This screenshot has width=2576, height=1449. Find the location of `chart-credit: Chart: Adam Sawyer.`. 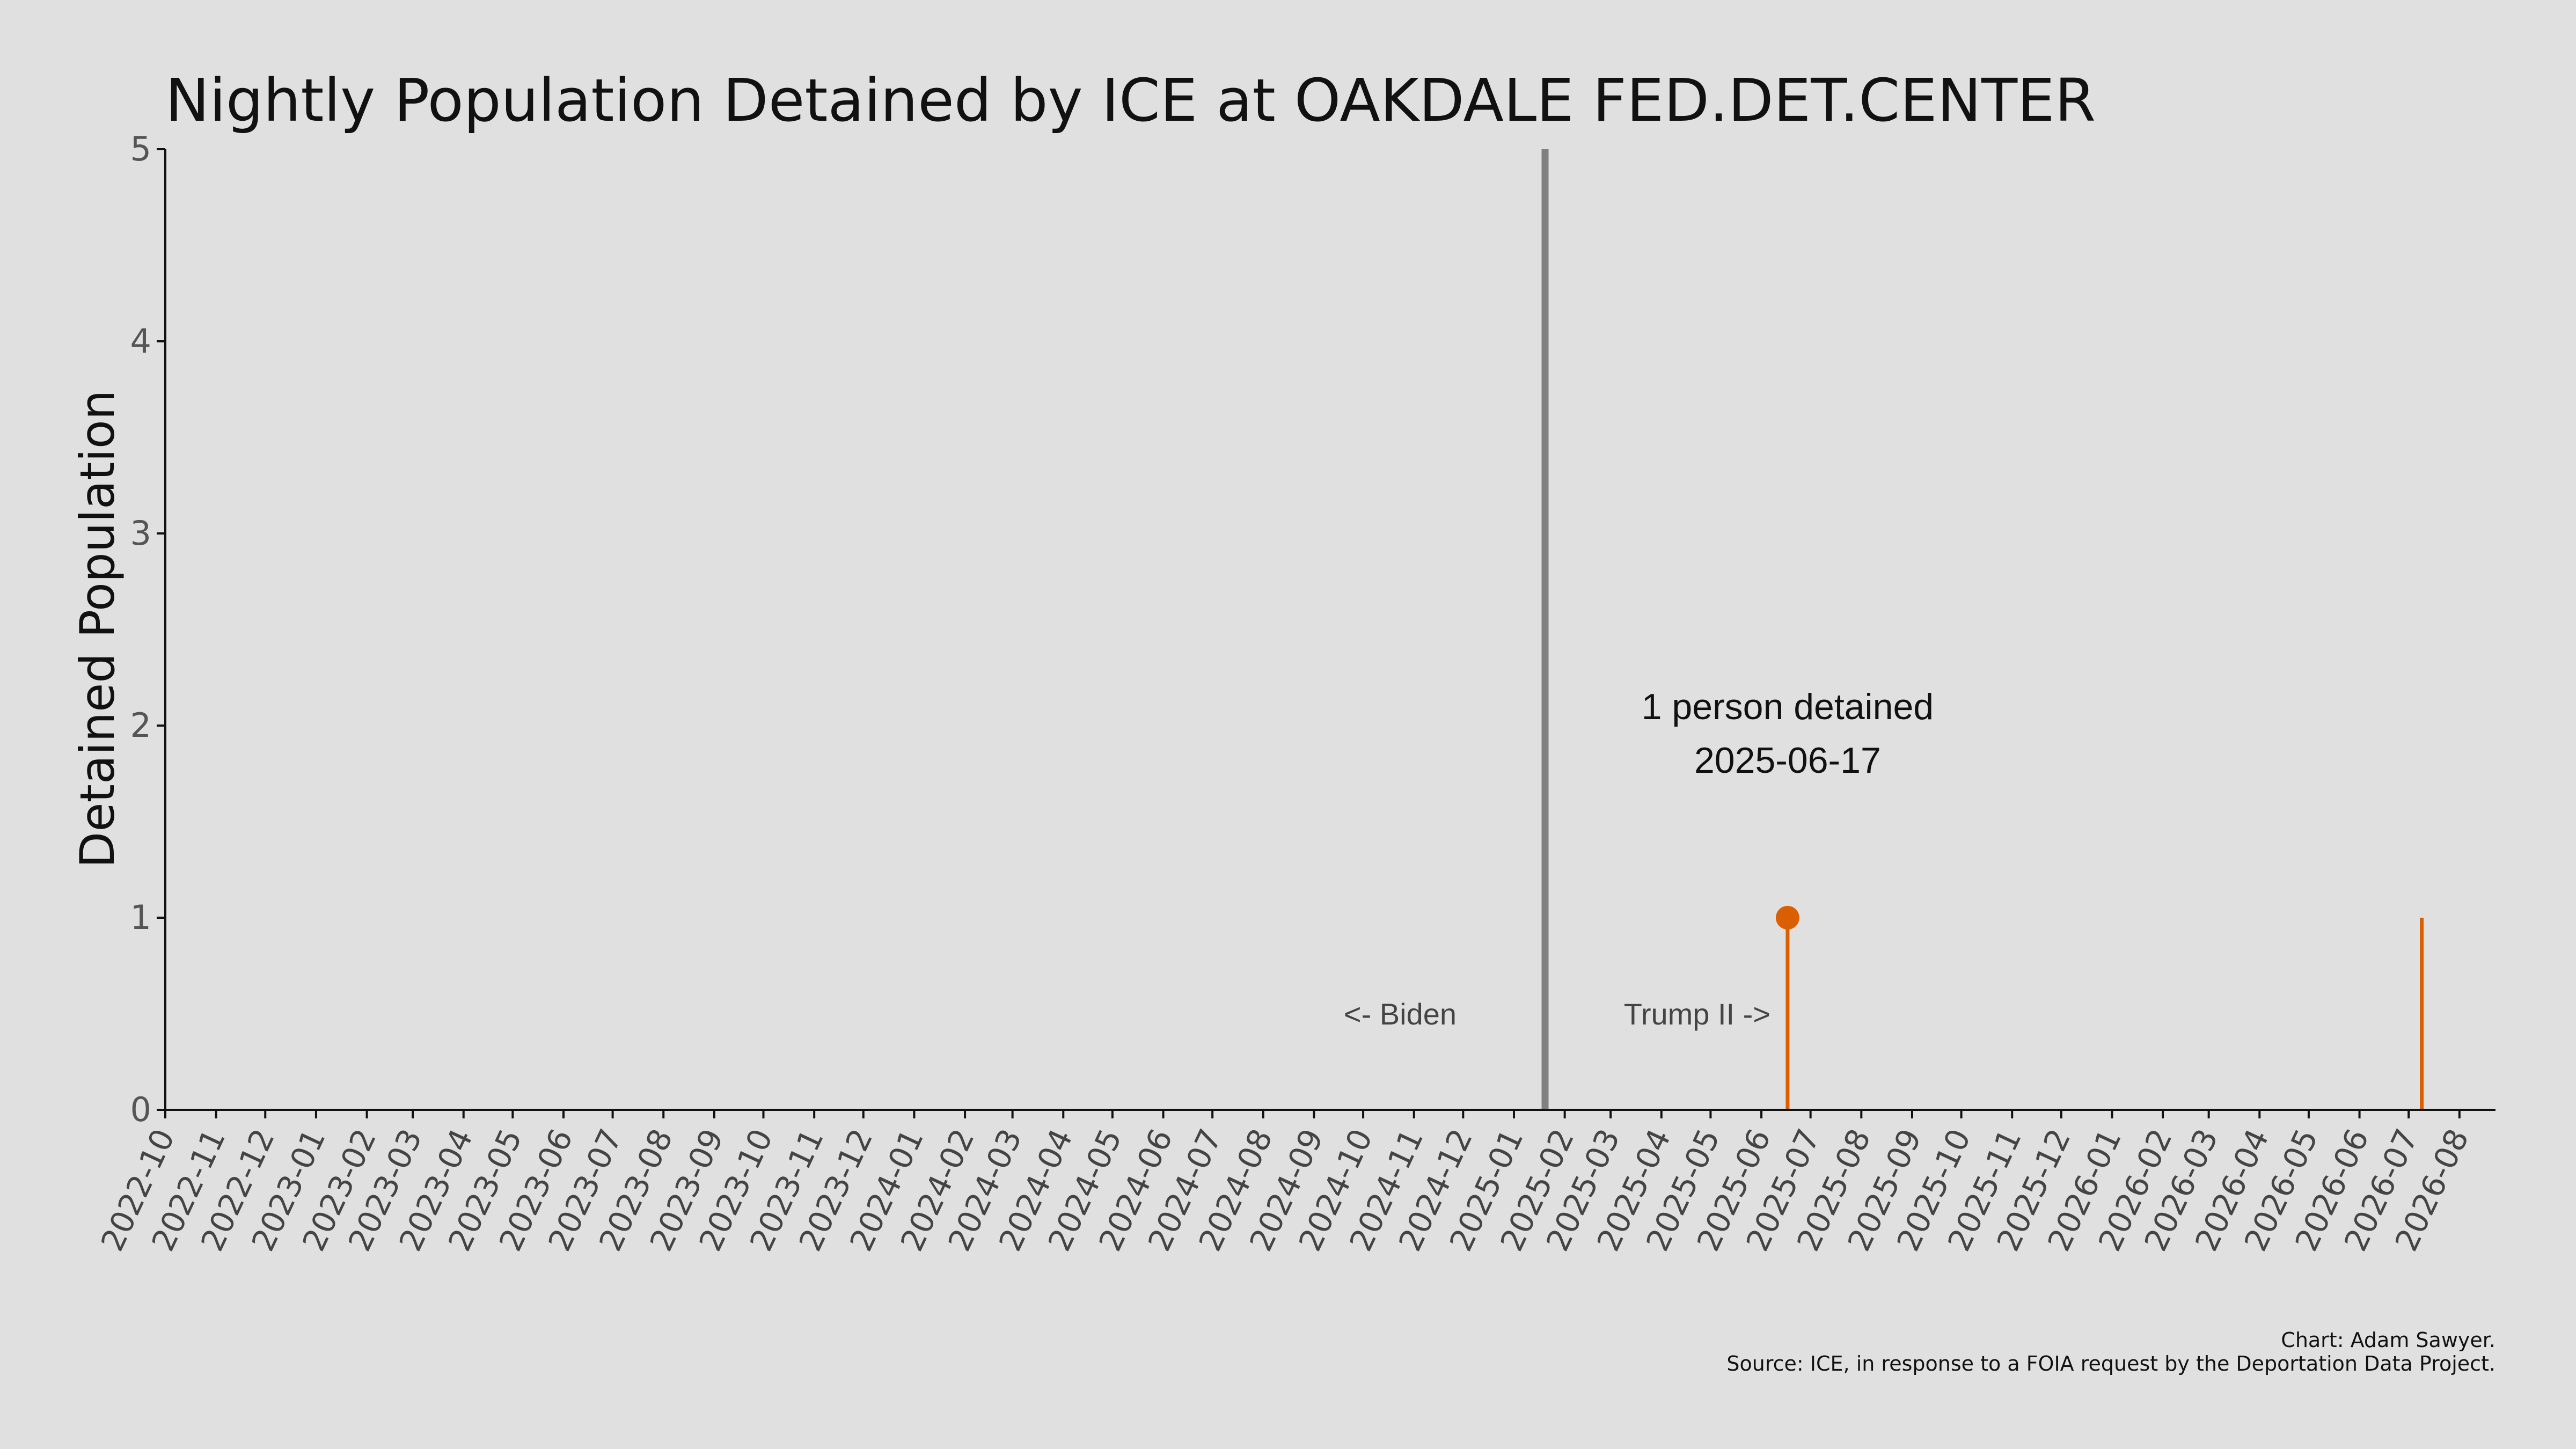

chart-credit: Chart: Adam Sawyer. is located at coordinates (2388, 1340).